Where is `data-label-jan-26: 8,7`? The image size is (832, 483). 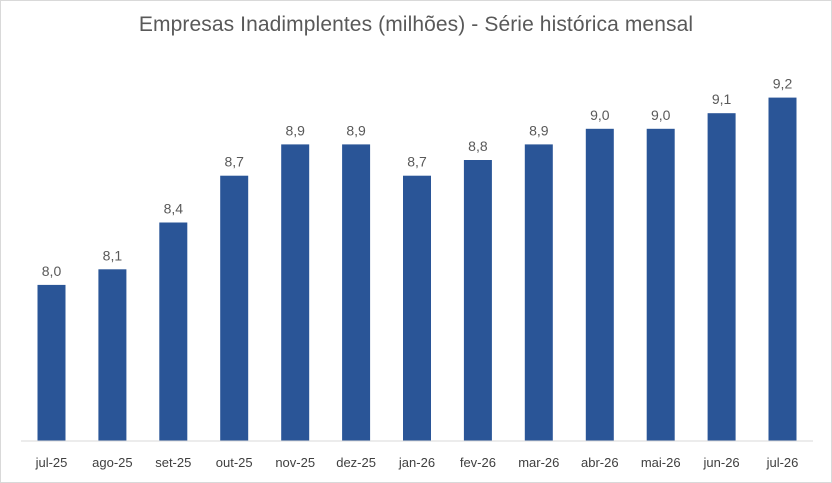
data-label-jan-26: 8,7 is located at coordinates (417, 162).